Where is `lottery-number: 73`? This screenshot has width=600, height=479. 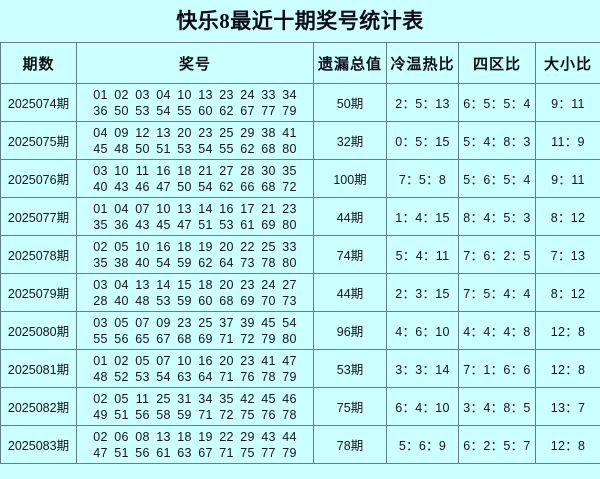
lottery-number: 73 is located at coordinates (247, 262).